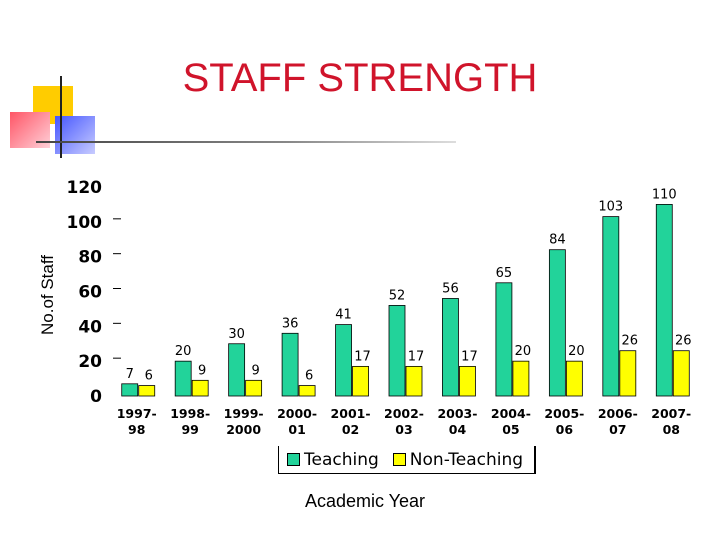 This screenshot has height=540, width=720. Describe the element at coordinates (458, 429) in the screenshot. I see `x-tick-label: 04` at that location.